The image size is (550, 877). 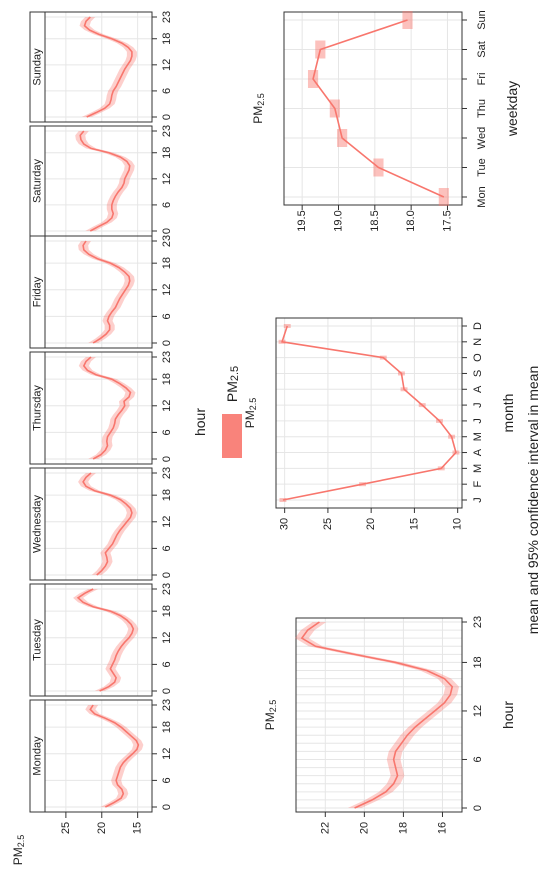 I want to click on series-line-saturday, so click(x=105, y=181).